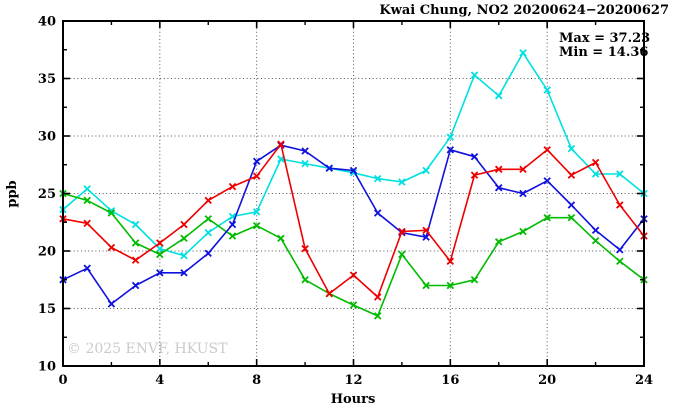  Describe the element at coordinates (47, 137) in the screenshot. I see `y-tick-label: 30` at that location.